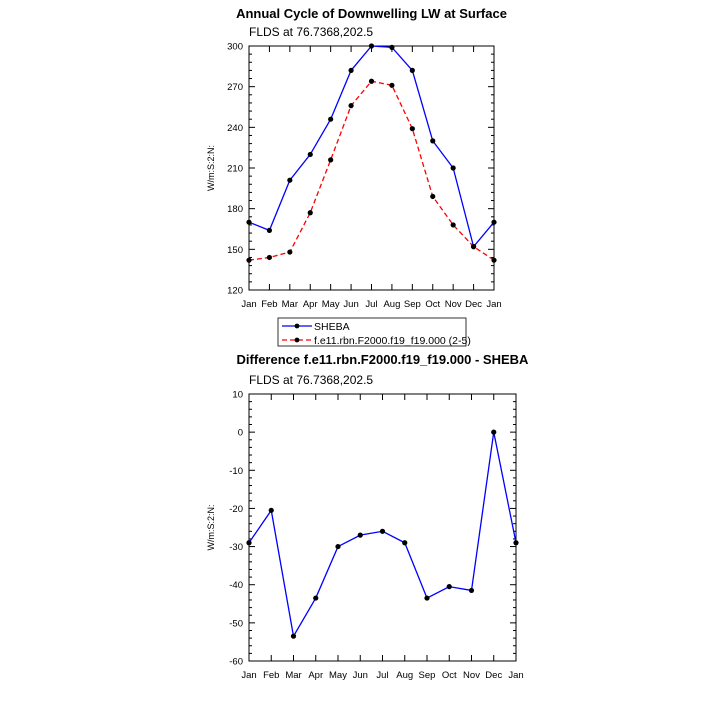  What do you see at coordinates (235, 291) in the screenshot?
I see `y-tick-label: 120` at bounding box center [235, 291].